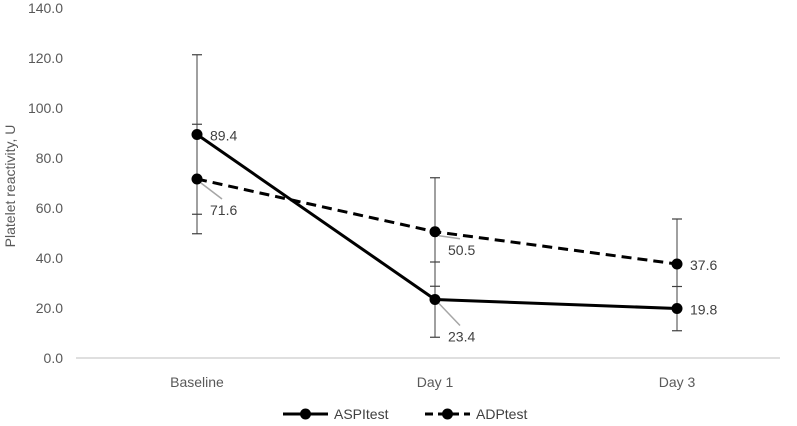 Image resolution: width=797 pixels, height=426 pixels. I want to click on y-axis-title: Platelet reactivity, U, so click(10, 186).